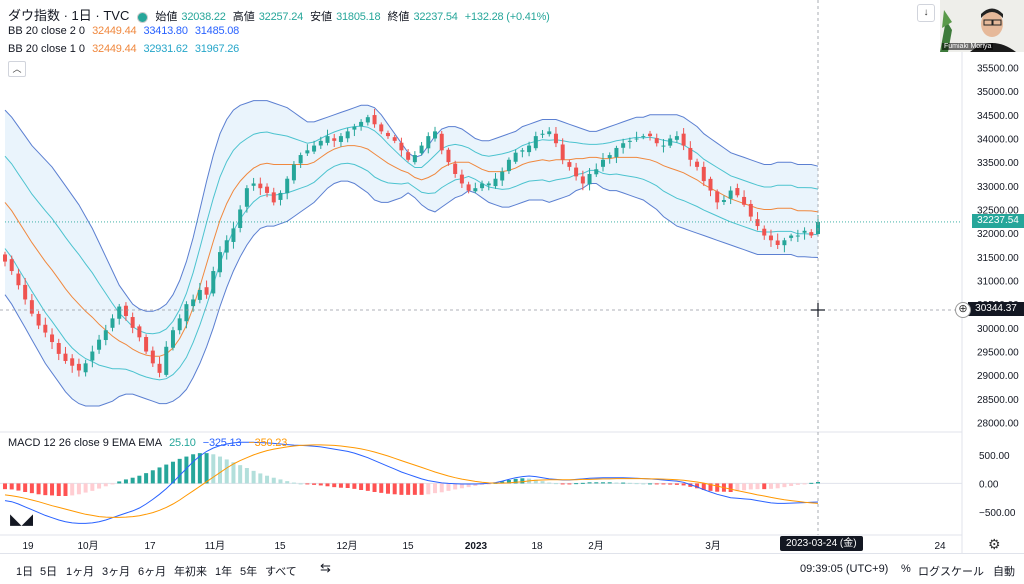  I want to click on open-value: 32038.22, so click(203, 17).